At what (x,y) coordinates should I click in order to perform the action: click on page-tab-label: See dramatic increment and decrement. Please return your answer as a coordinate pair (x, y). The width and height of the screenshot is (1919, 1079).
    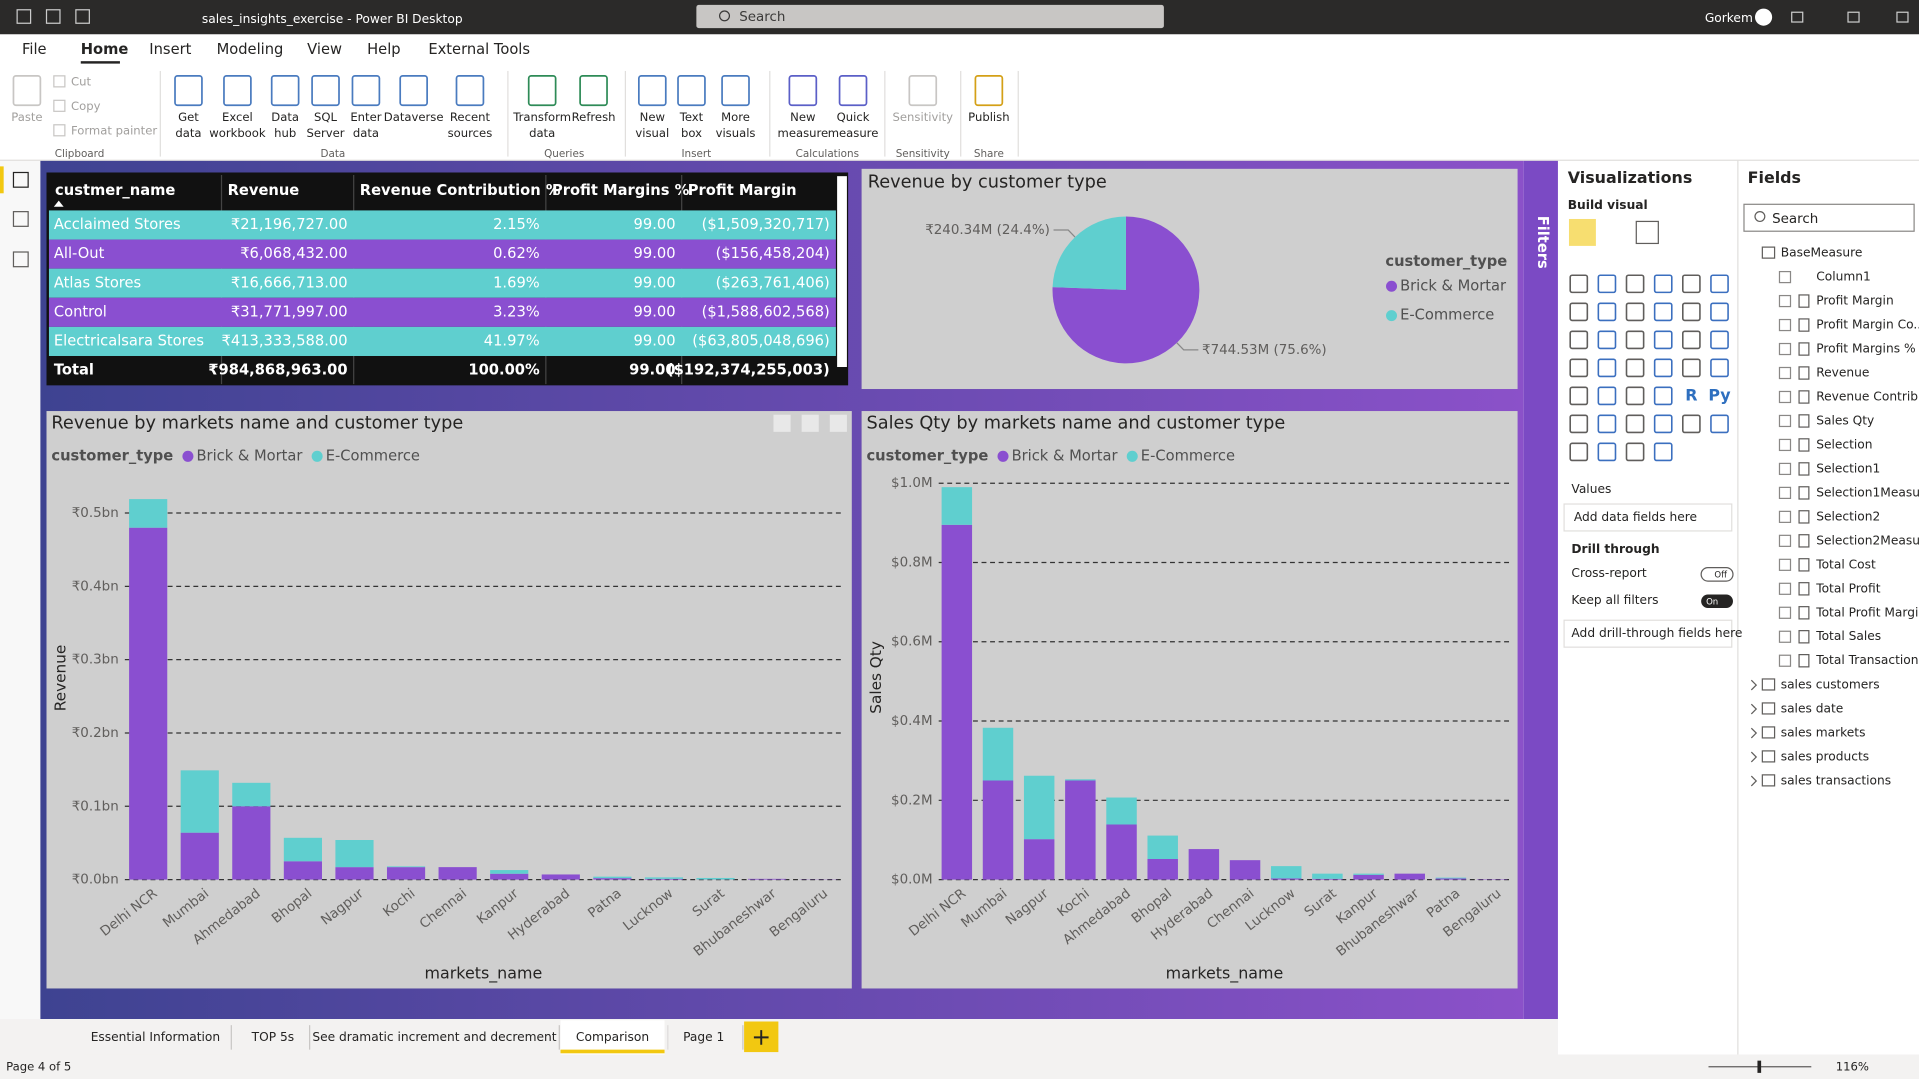
    Looking at the image, I should click on (434, 1037).